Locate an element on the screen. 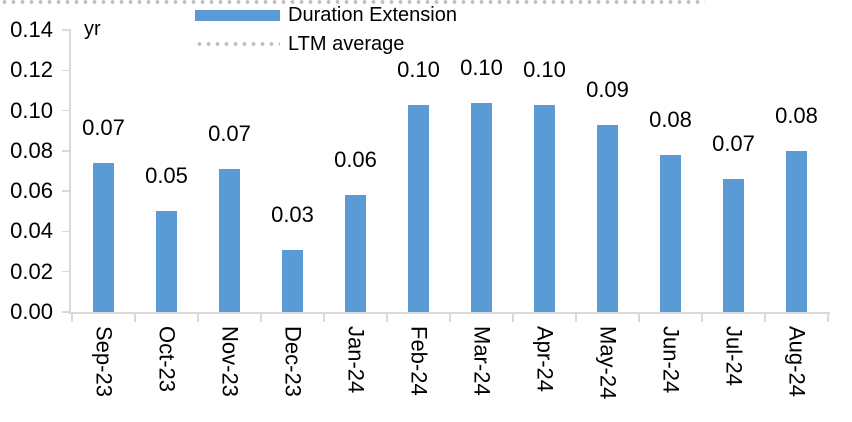 Image resolution: width=852 pixels, height=422 pixels. y-tick-label: 0.06 is located at coordinates (31, 191).